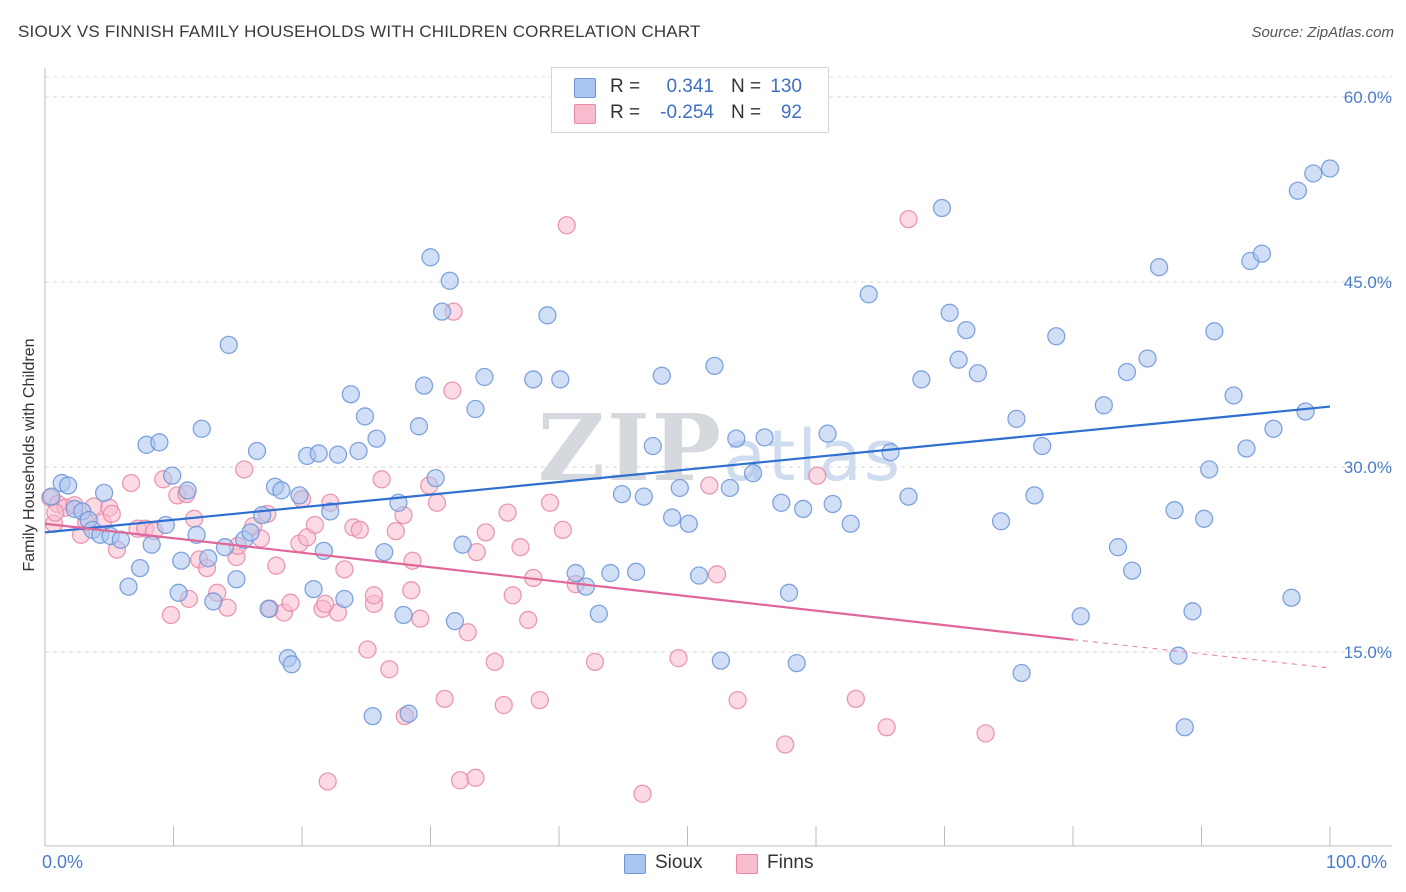  Describe the element at coordinates (585, 114) in the screenshot. I see `finns-swatch` at that location.